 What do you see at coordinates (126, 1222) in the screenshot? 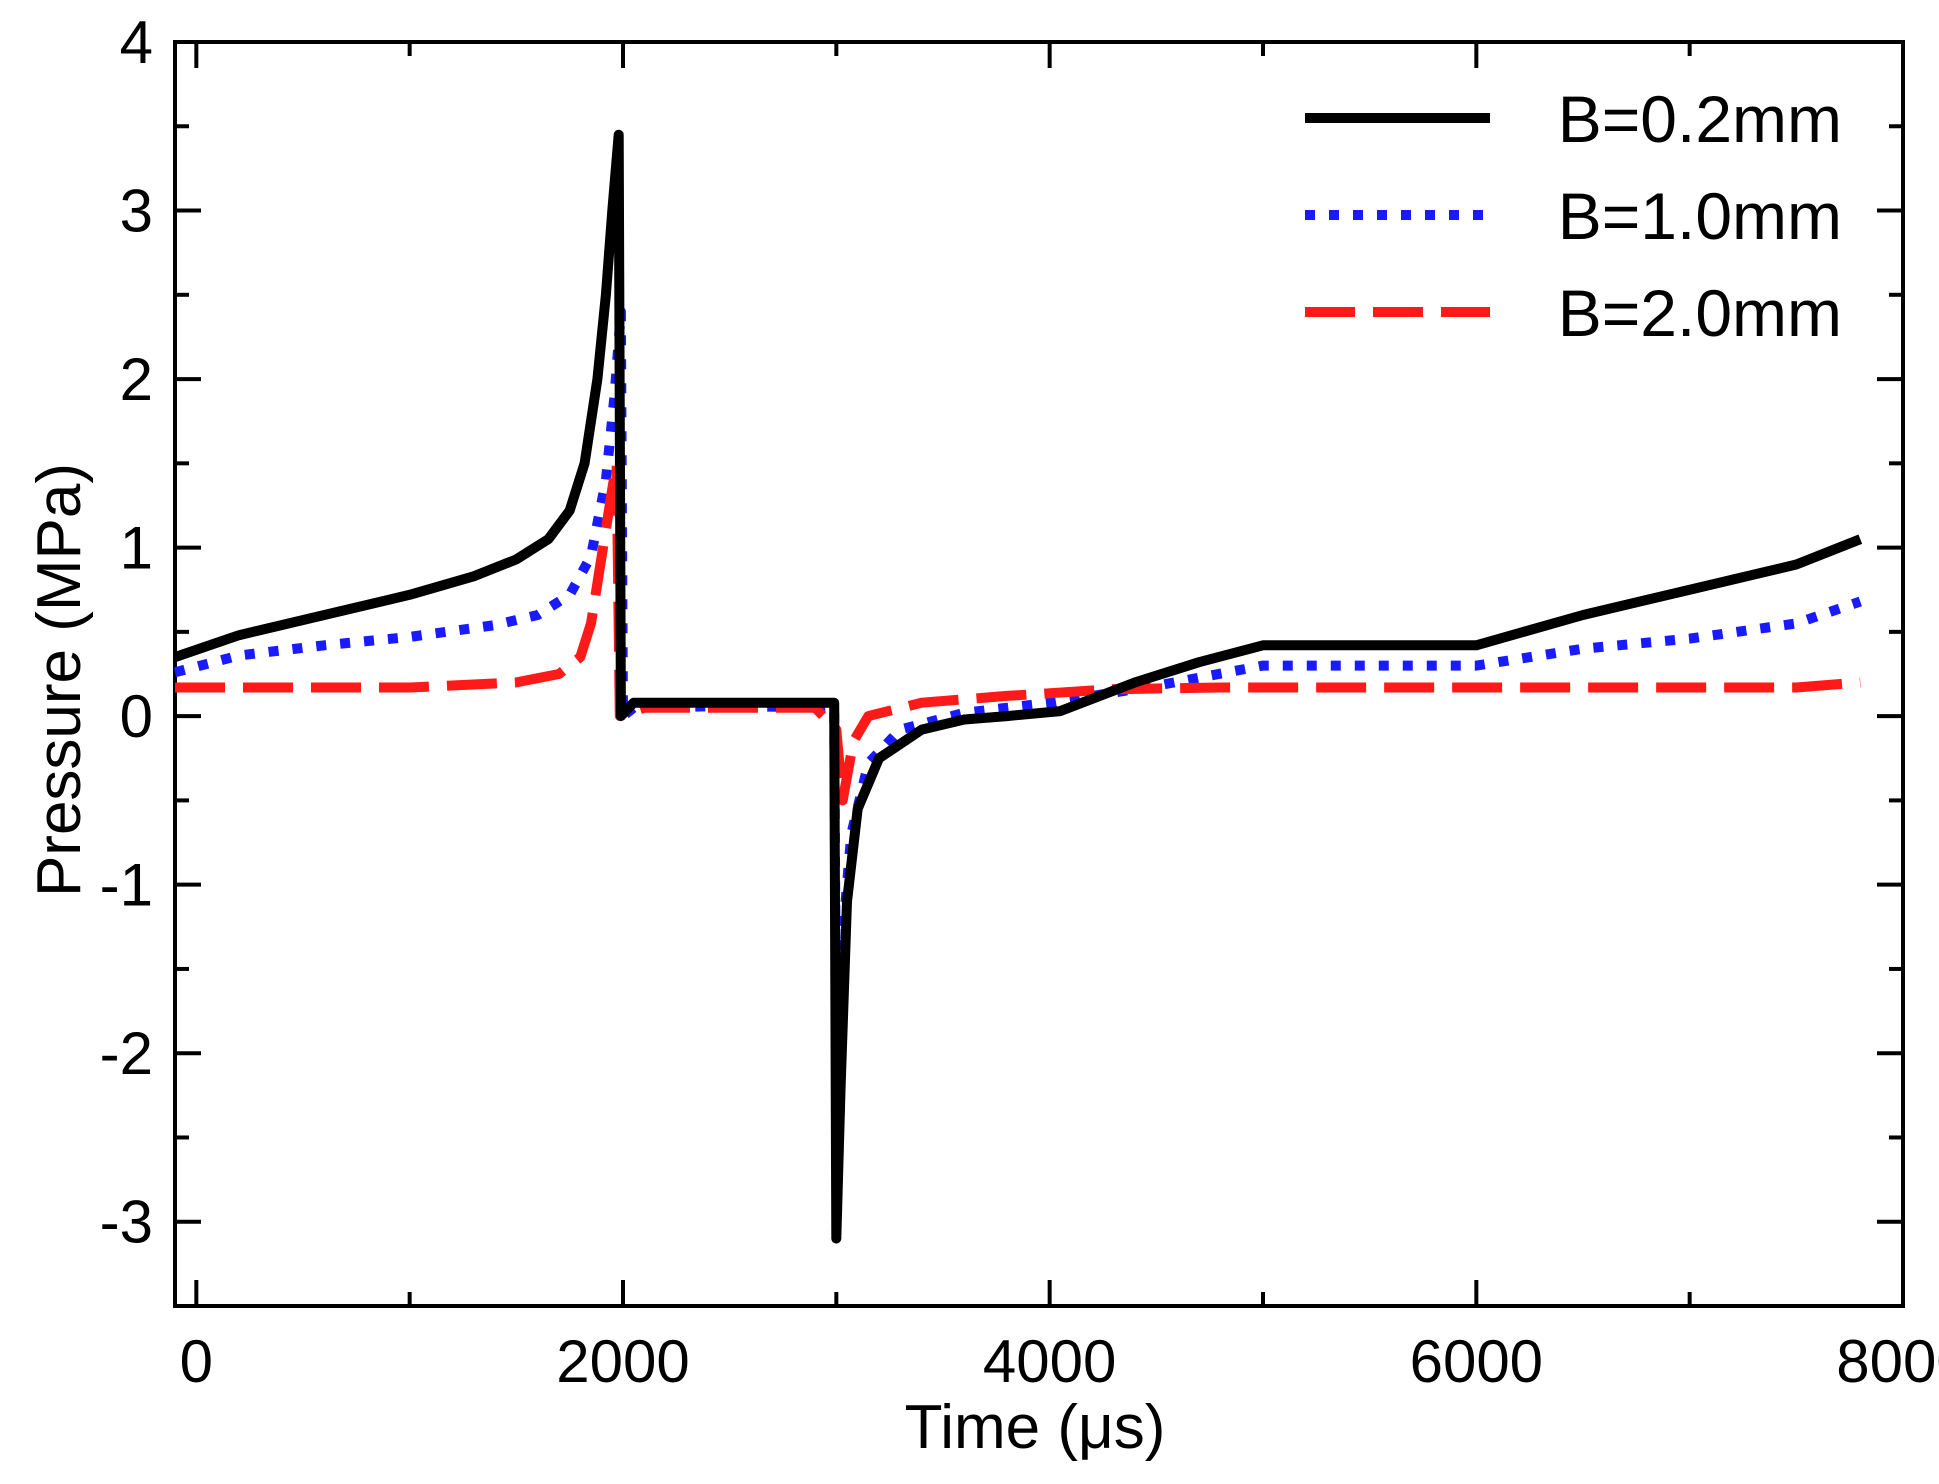
I see `y-tick-label: -3` at bounding box center [126, 1222].